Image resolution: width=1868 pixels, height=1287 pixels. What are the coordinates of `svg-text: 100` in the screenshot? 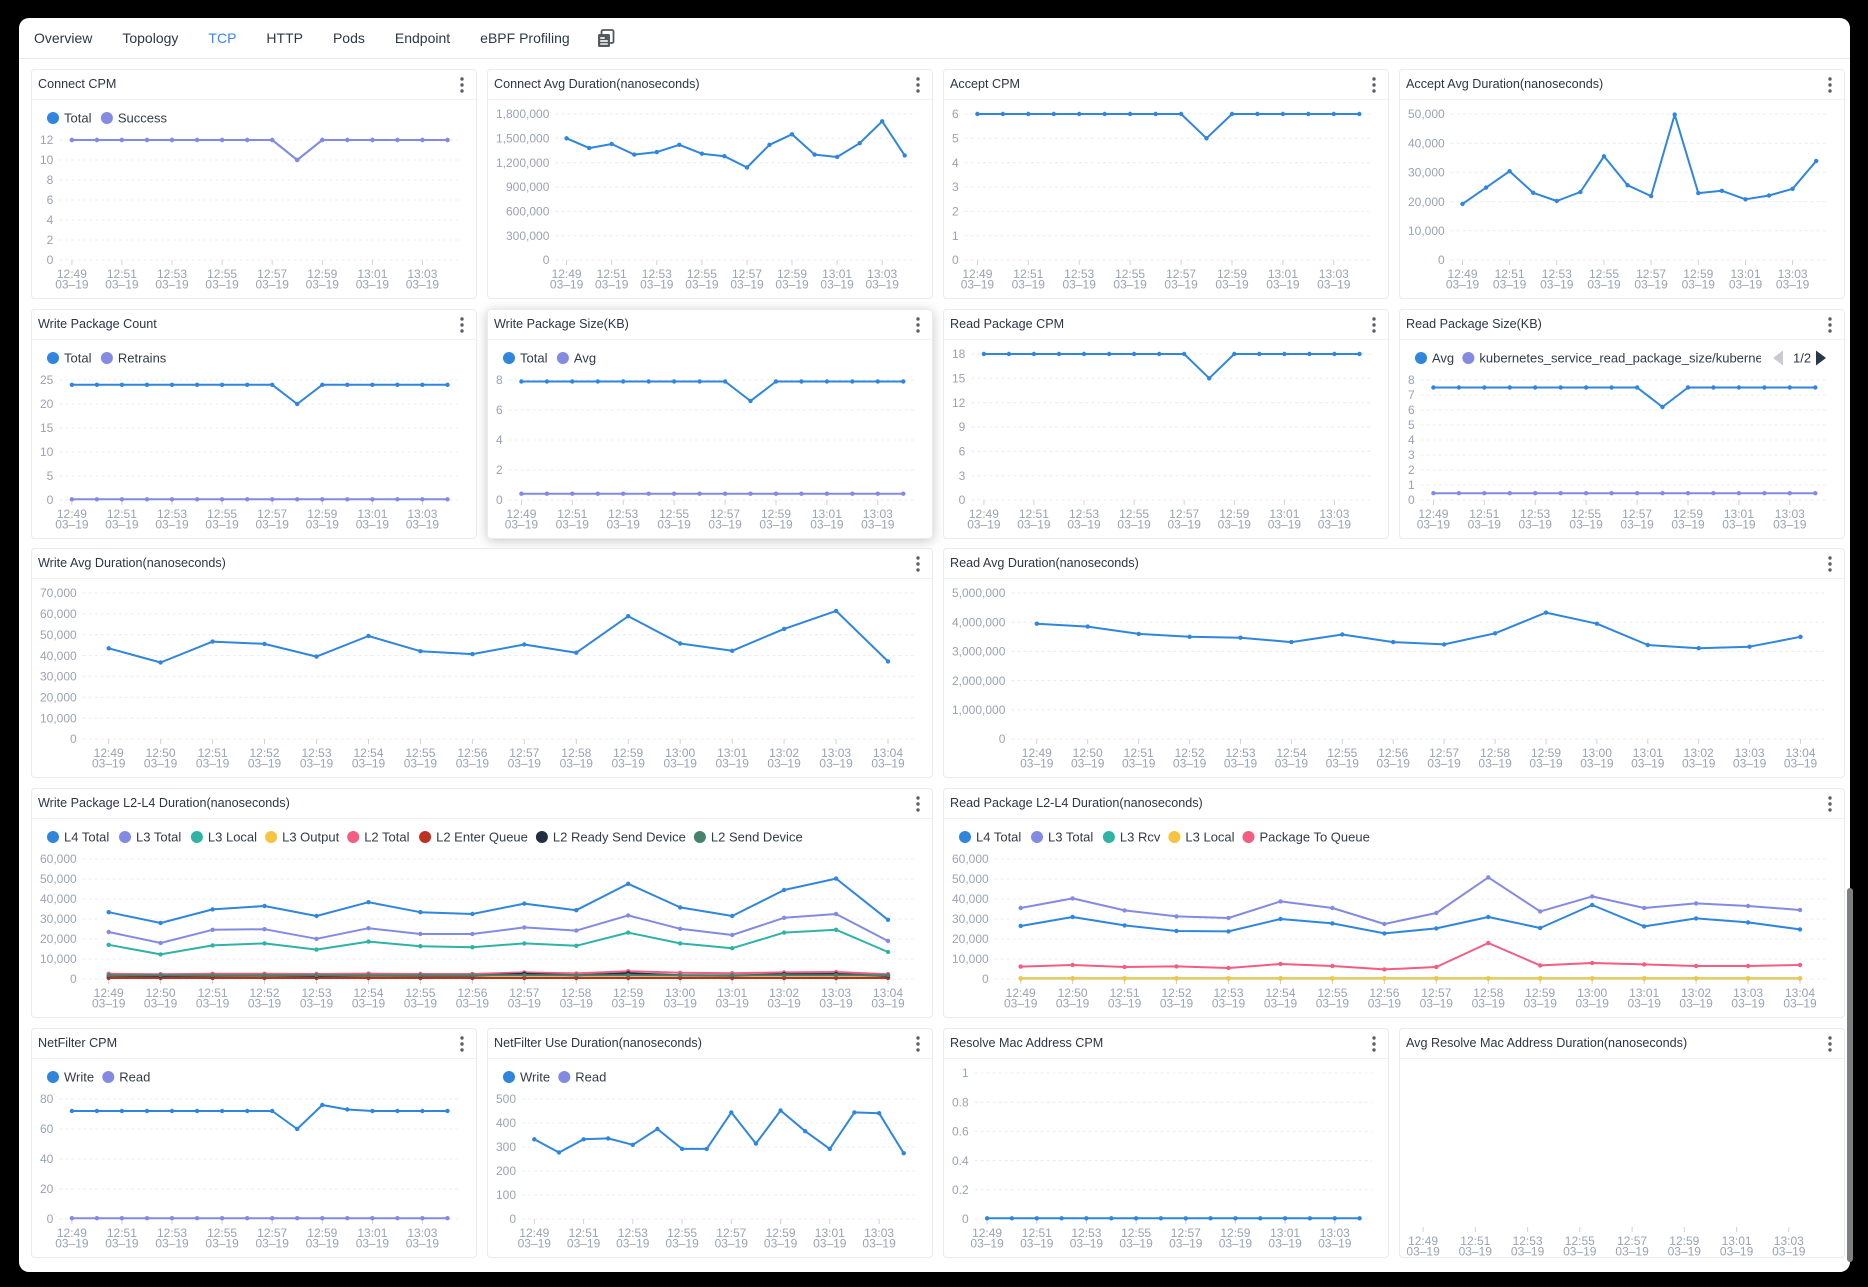 It's located at (506, 1195).